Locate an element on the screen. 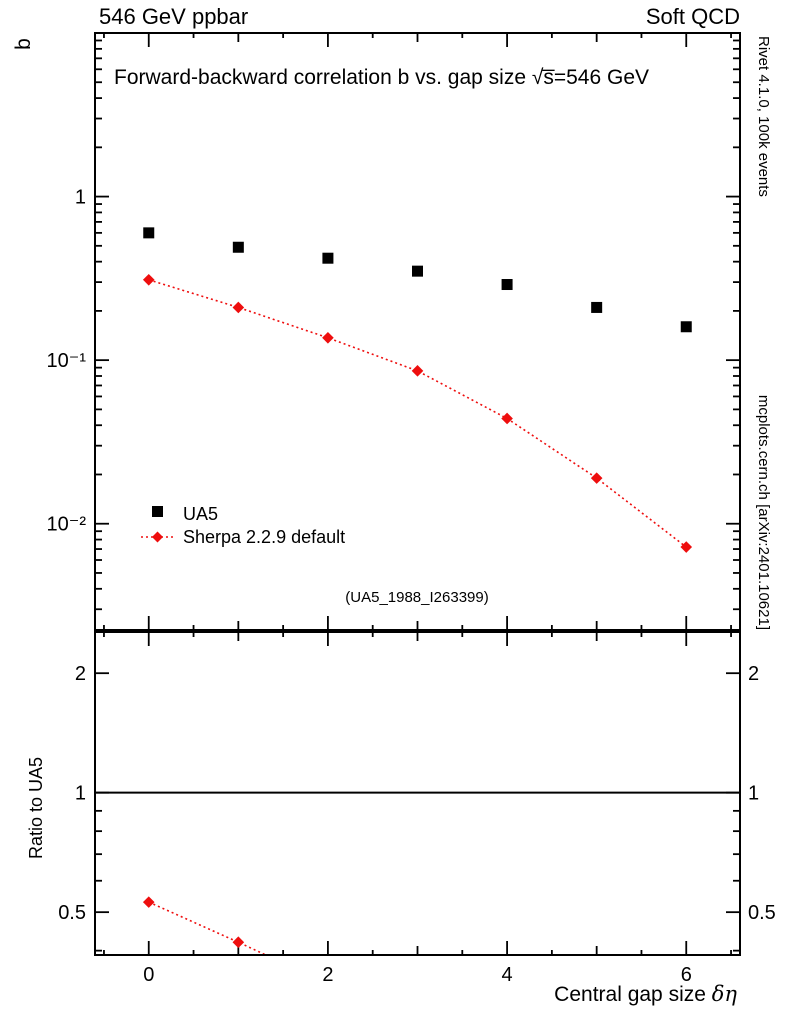 This screenshot has height=1024, width=786. x-axis-title: Central gap size δη is located at coordinates (645, 994).